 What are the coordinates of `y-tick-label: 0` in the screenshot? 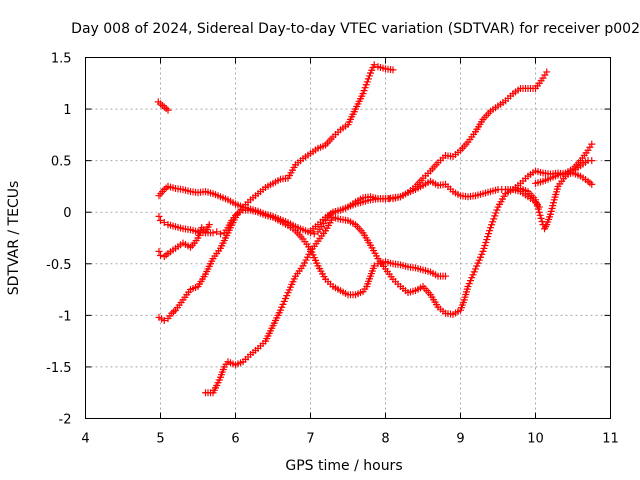 It's located at (67, 213).